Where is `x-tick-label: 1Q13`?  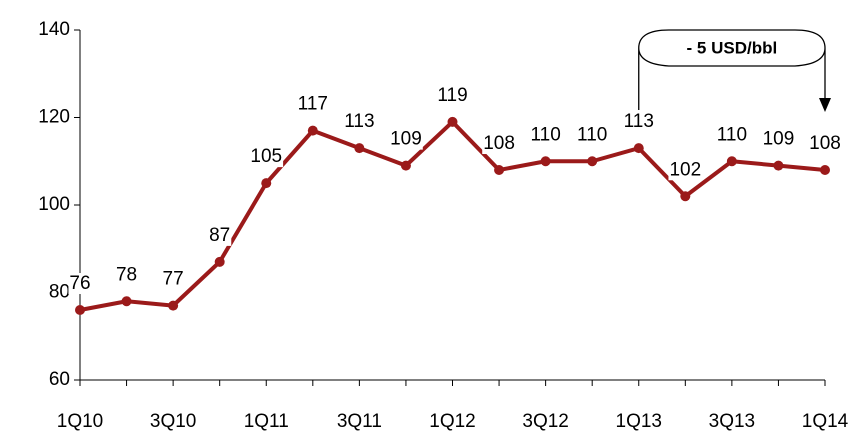 x-tick-label: 1Q13 is located at coordinates (639, 421).